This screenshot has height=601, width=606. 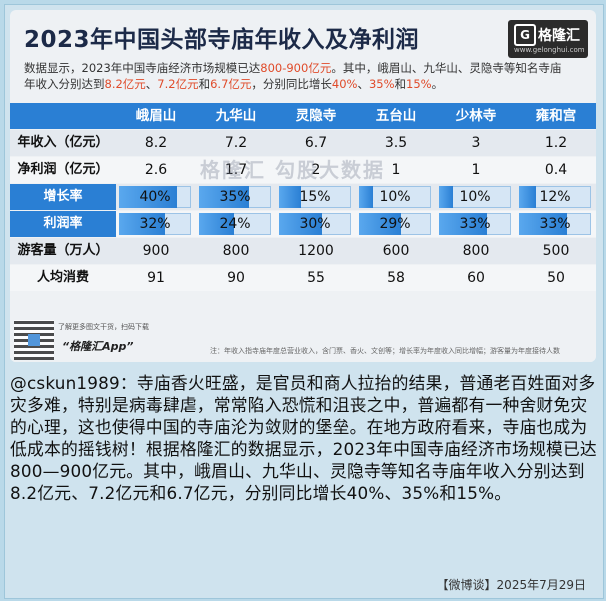 I want to click on row-label: 年收入（亿元）, so click(x=63, y=142).